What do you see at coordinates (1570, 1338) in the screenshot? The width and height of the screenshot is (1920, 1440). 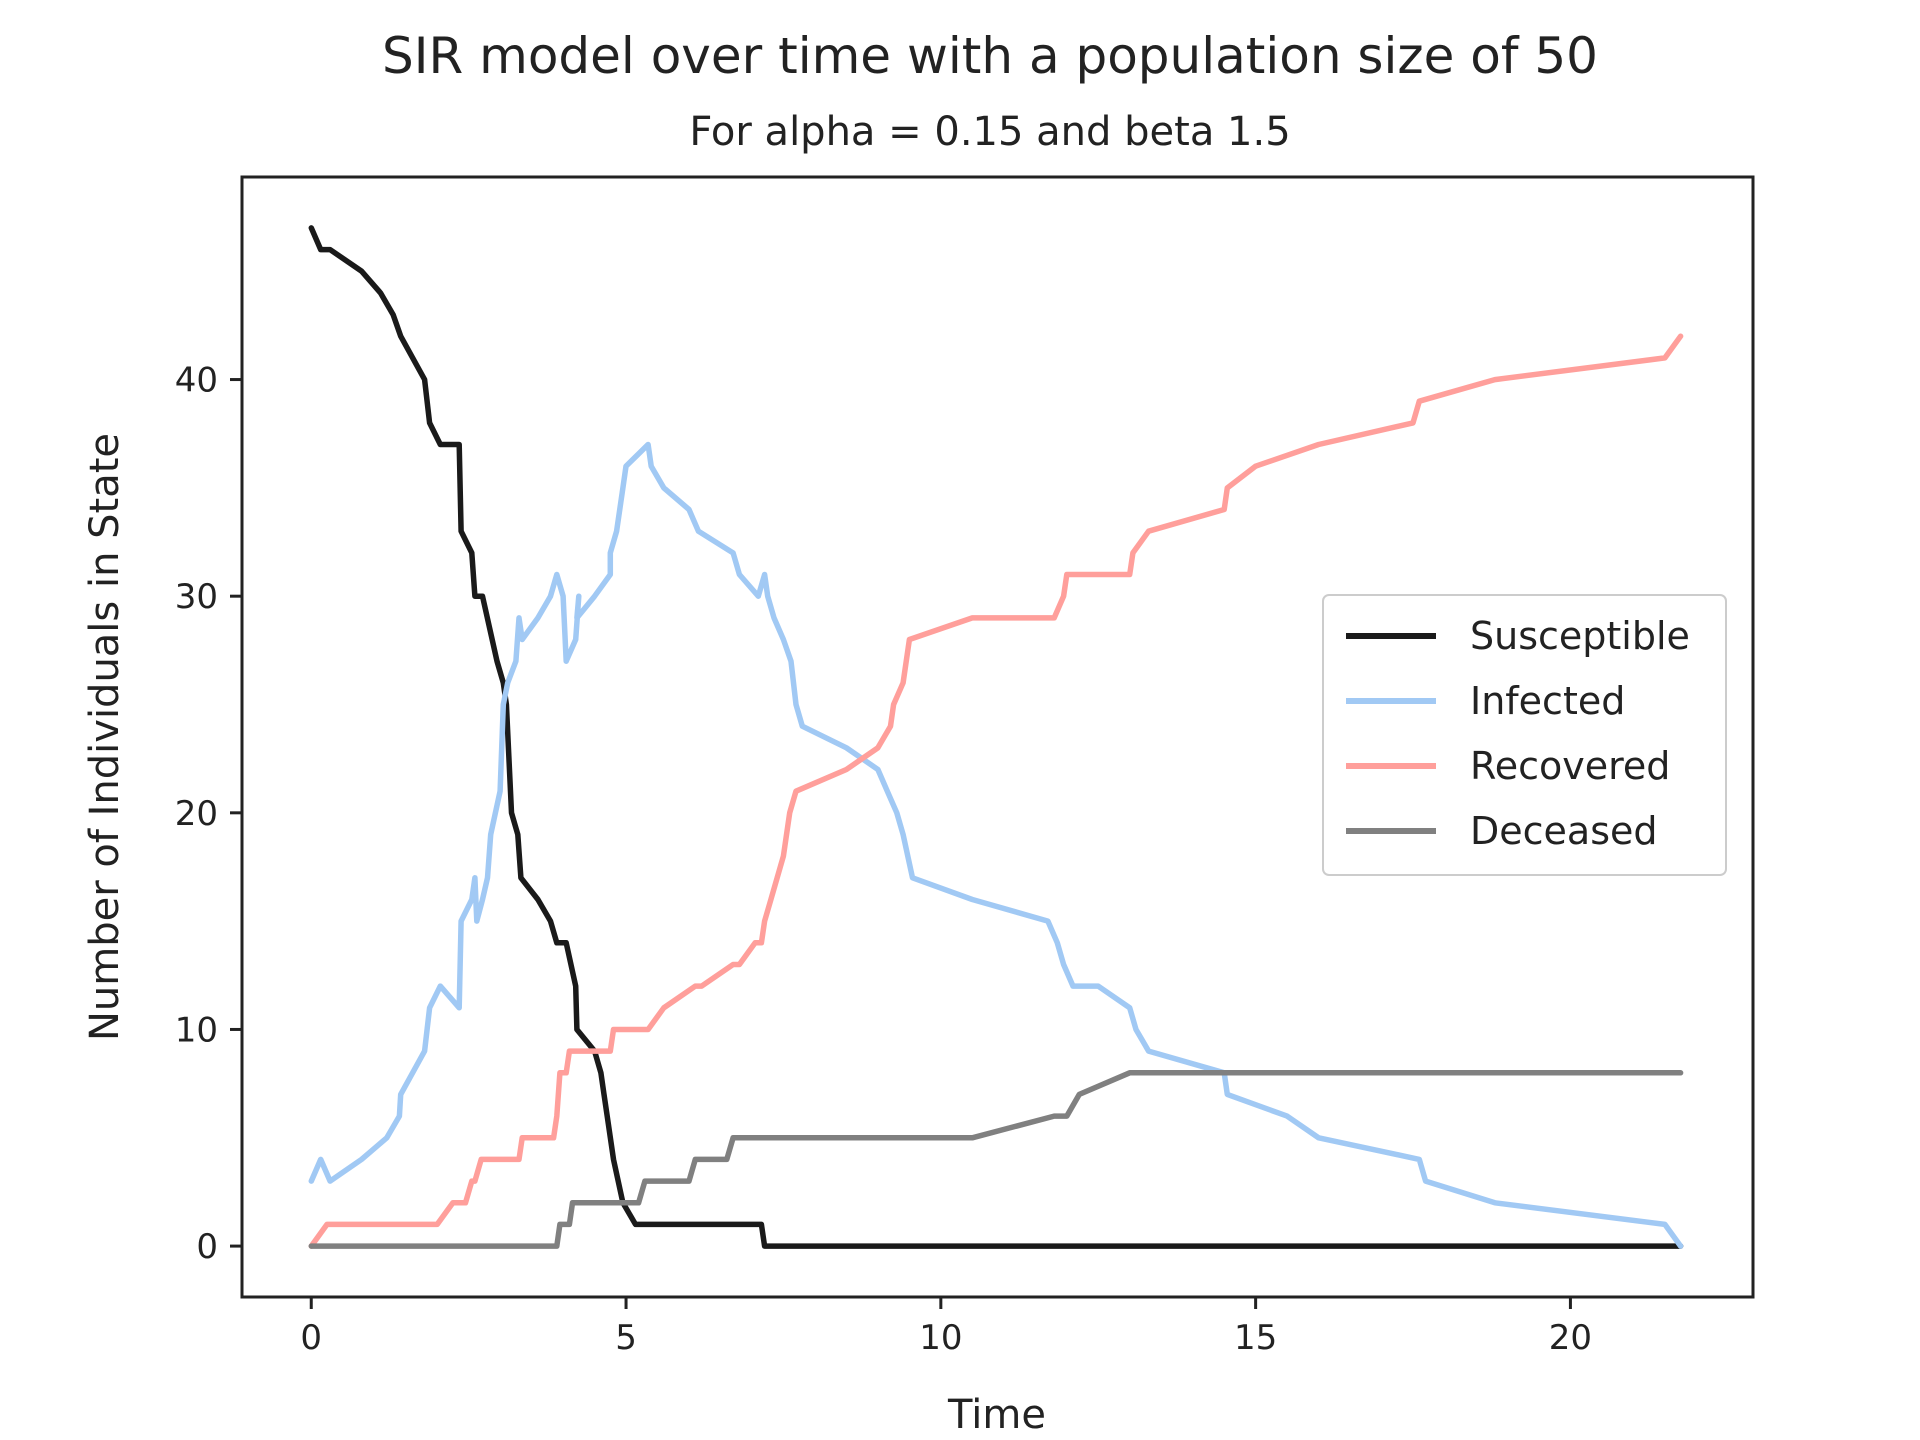 I see `x-tick-label: 20` at bounding box center [1570, 1338].